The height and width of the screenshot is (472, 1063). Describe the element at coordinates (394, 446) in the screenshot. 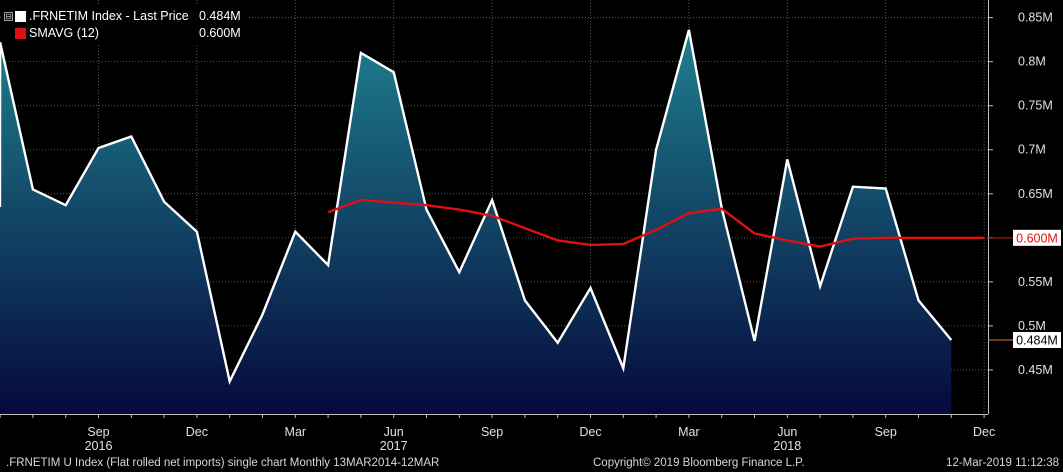

I see `x-year-label: 2017` at that location.